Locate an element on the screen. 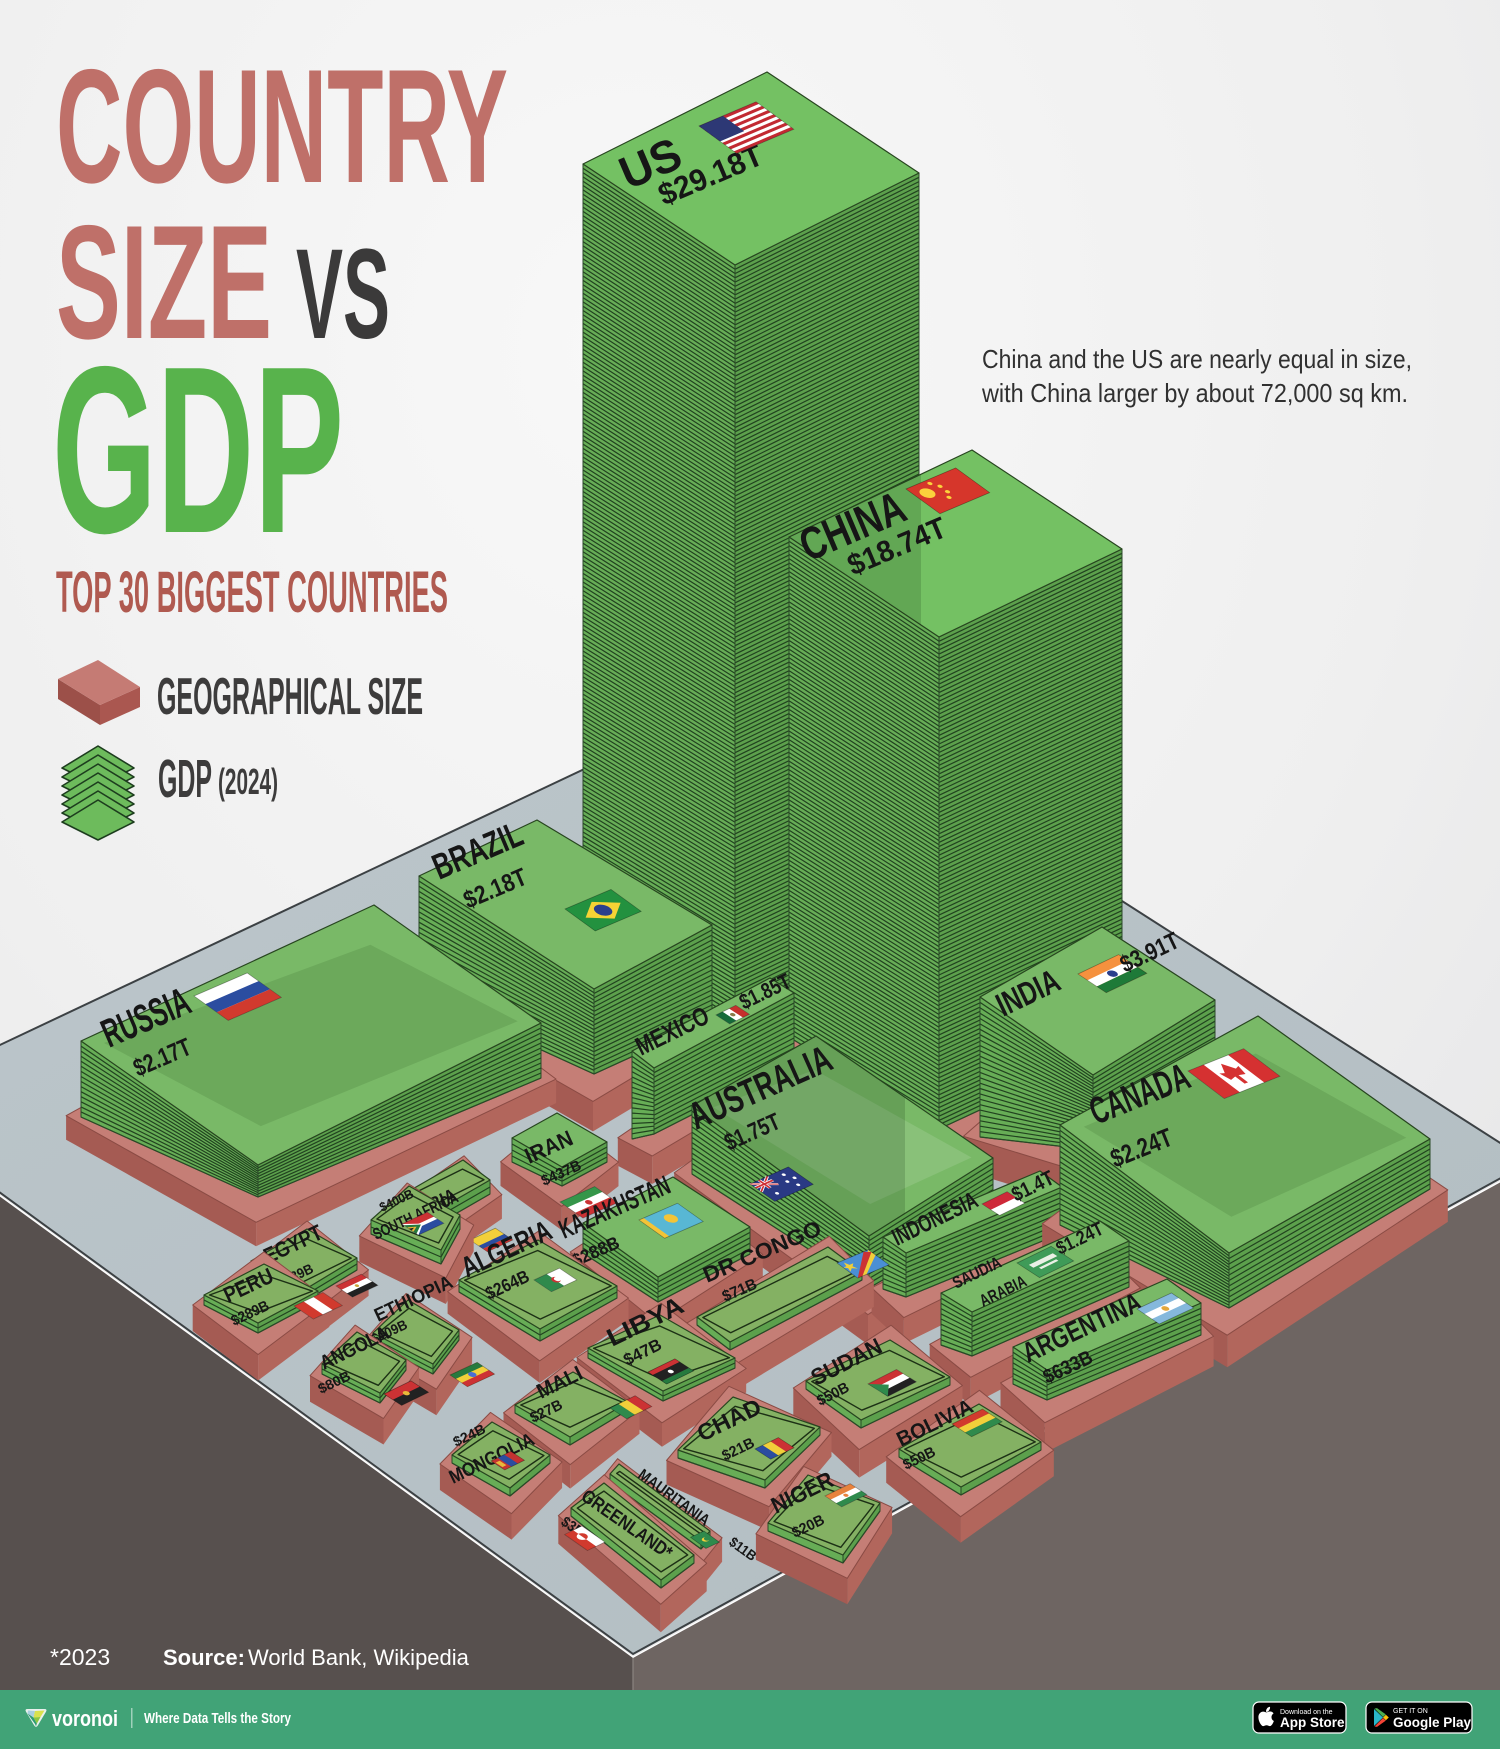 The image size is (1500, 1749). svg-text: *2023 is located at coordinates (80, 1657).